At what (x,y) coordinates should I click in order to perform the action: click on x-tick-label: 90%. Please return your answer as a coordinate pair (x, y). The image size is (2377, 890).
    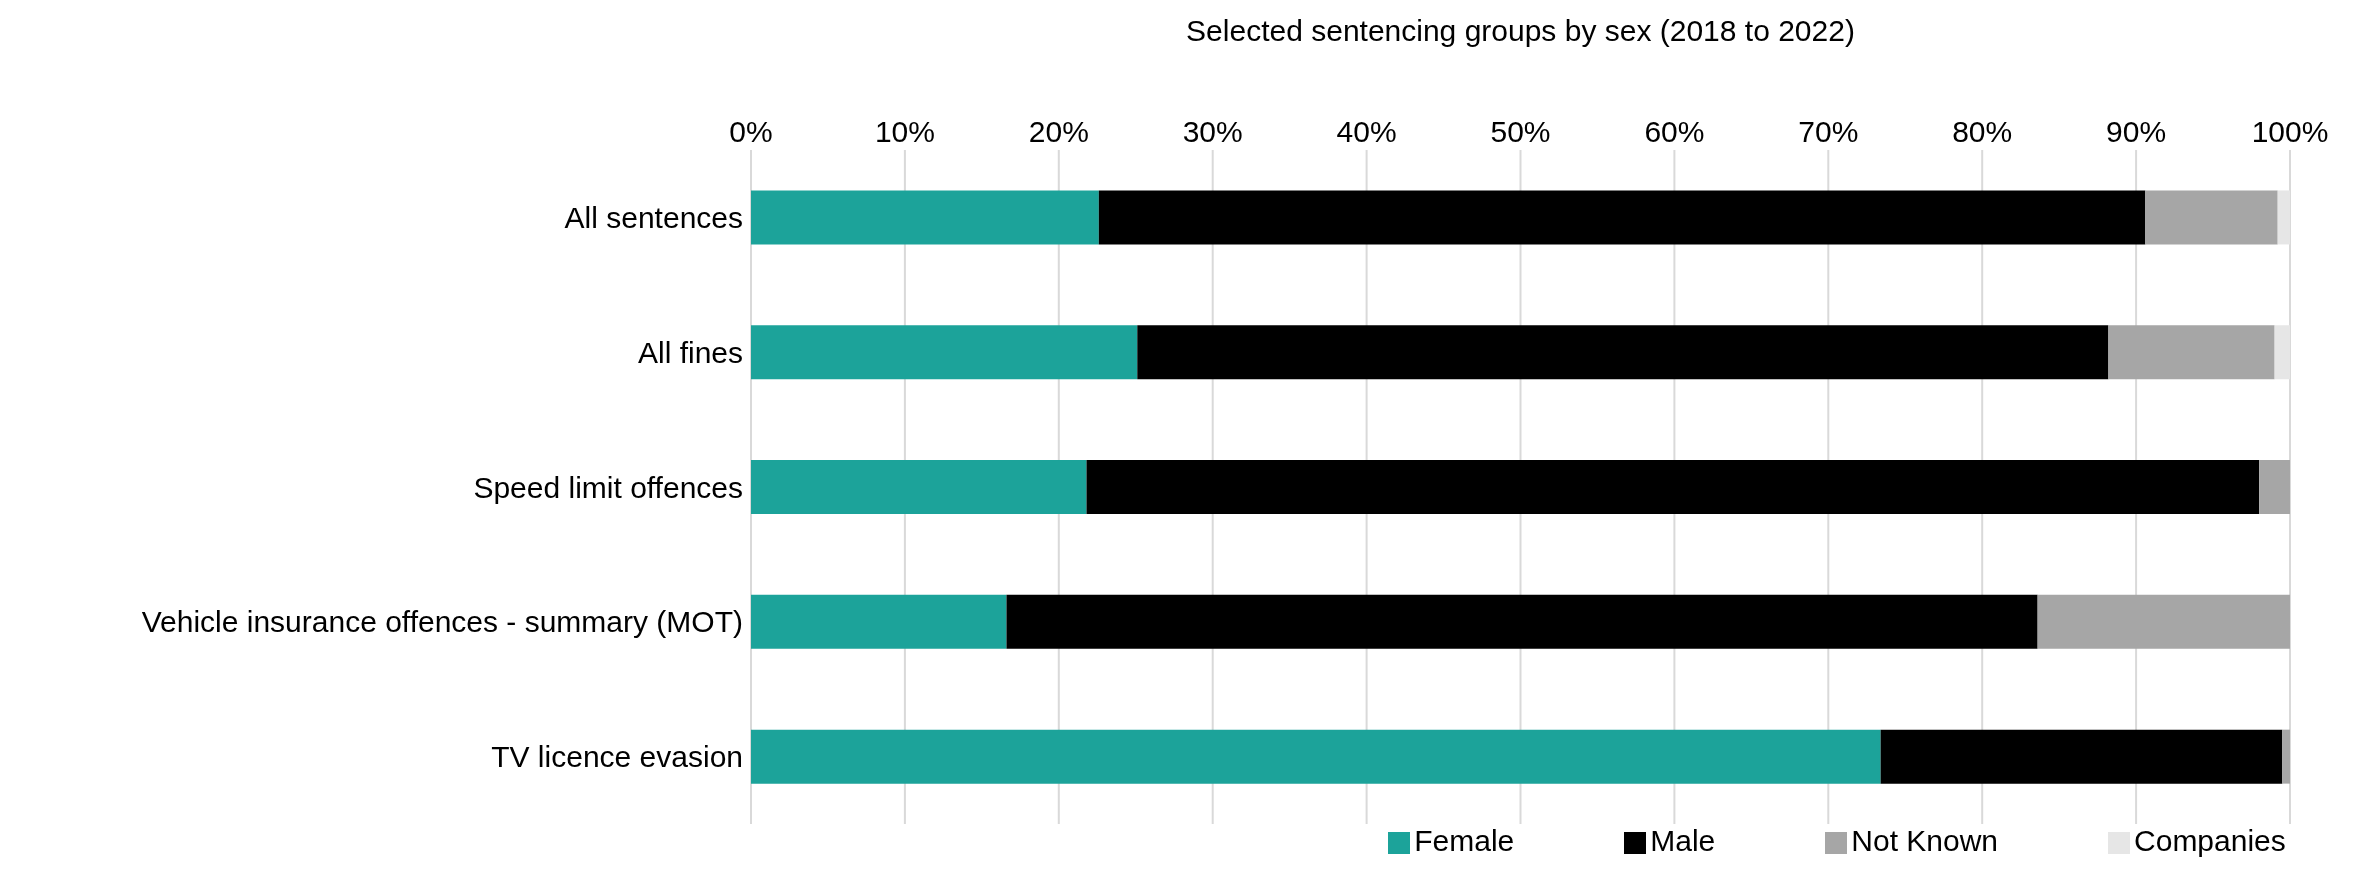
    Looking at the image, I should click on (2136, 131).